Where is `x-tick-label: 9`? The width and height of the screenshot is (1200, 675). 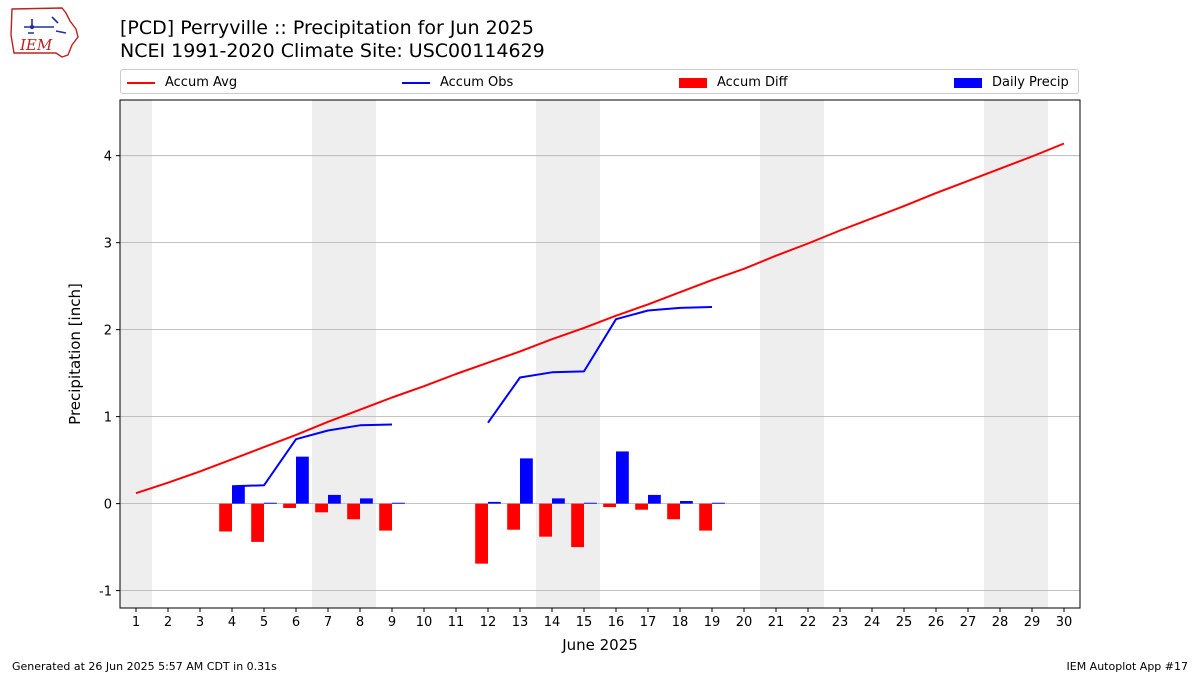
x-tick-label: 9 is located at coordinates (392, 622).